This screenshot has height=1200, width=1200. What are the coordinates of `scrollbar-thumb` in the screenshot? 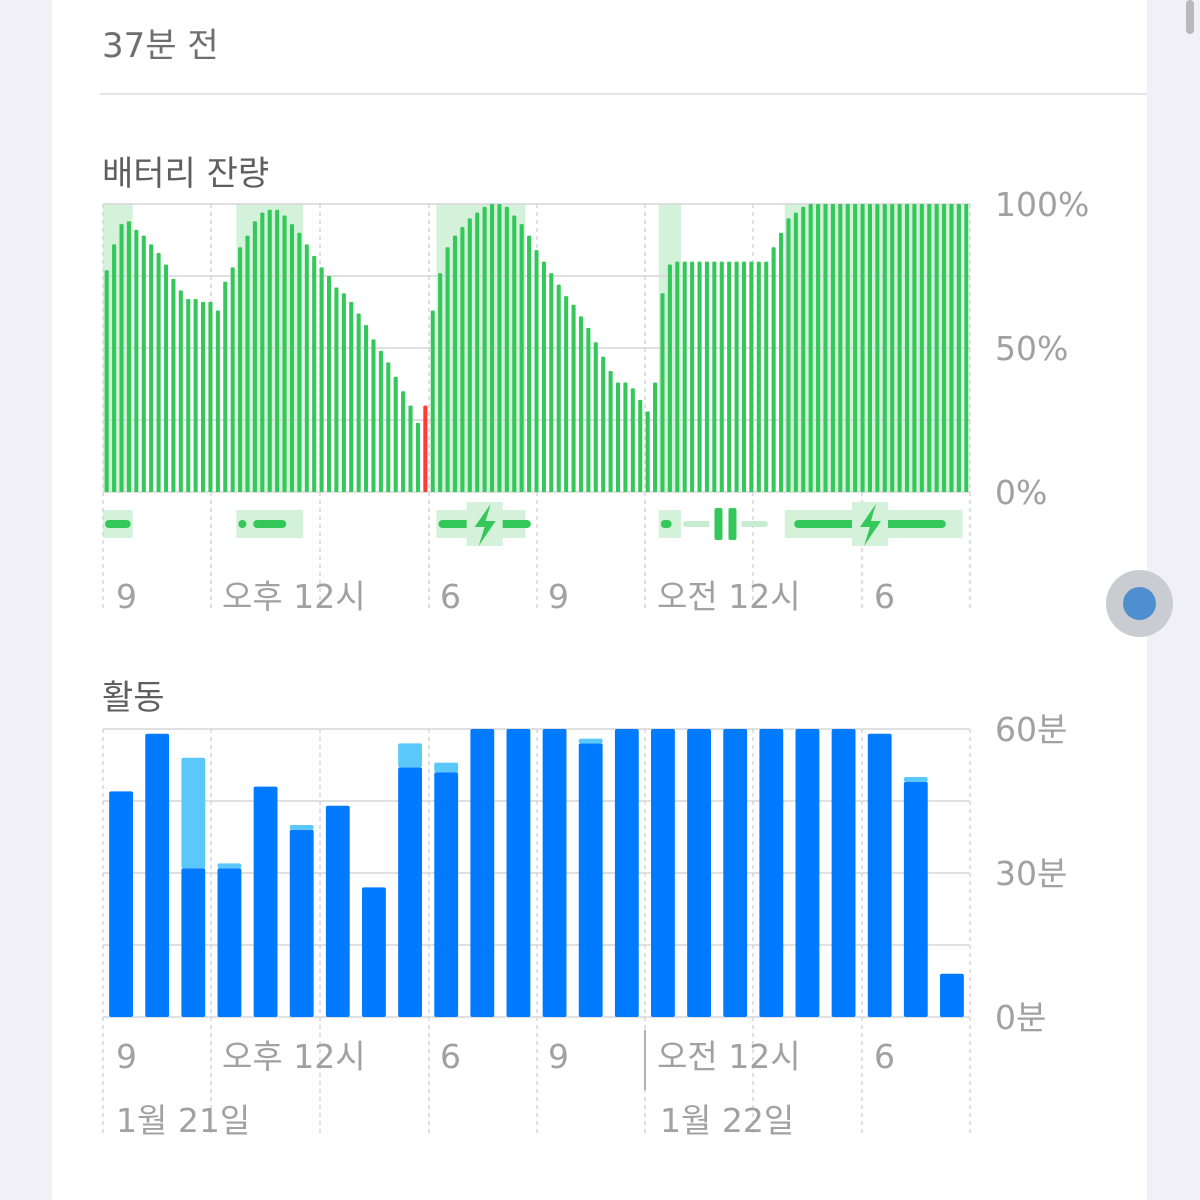 It's located at (1190, 17).